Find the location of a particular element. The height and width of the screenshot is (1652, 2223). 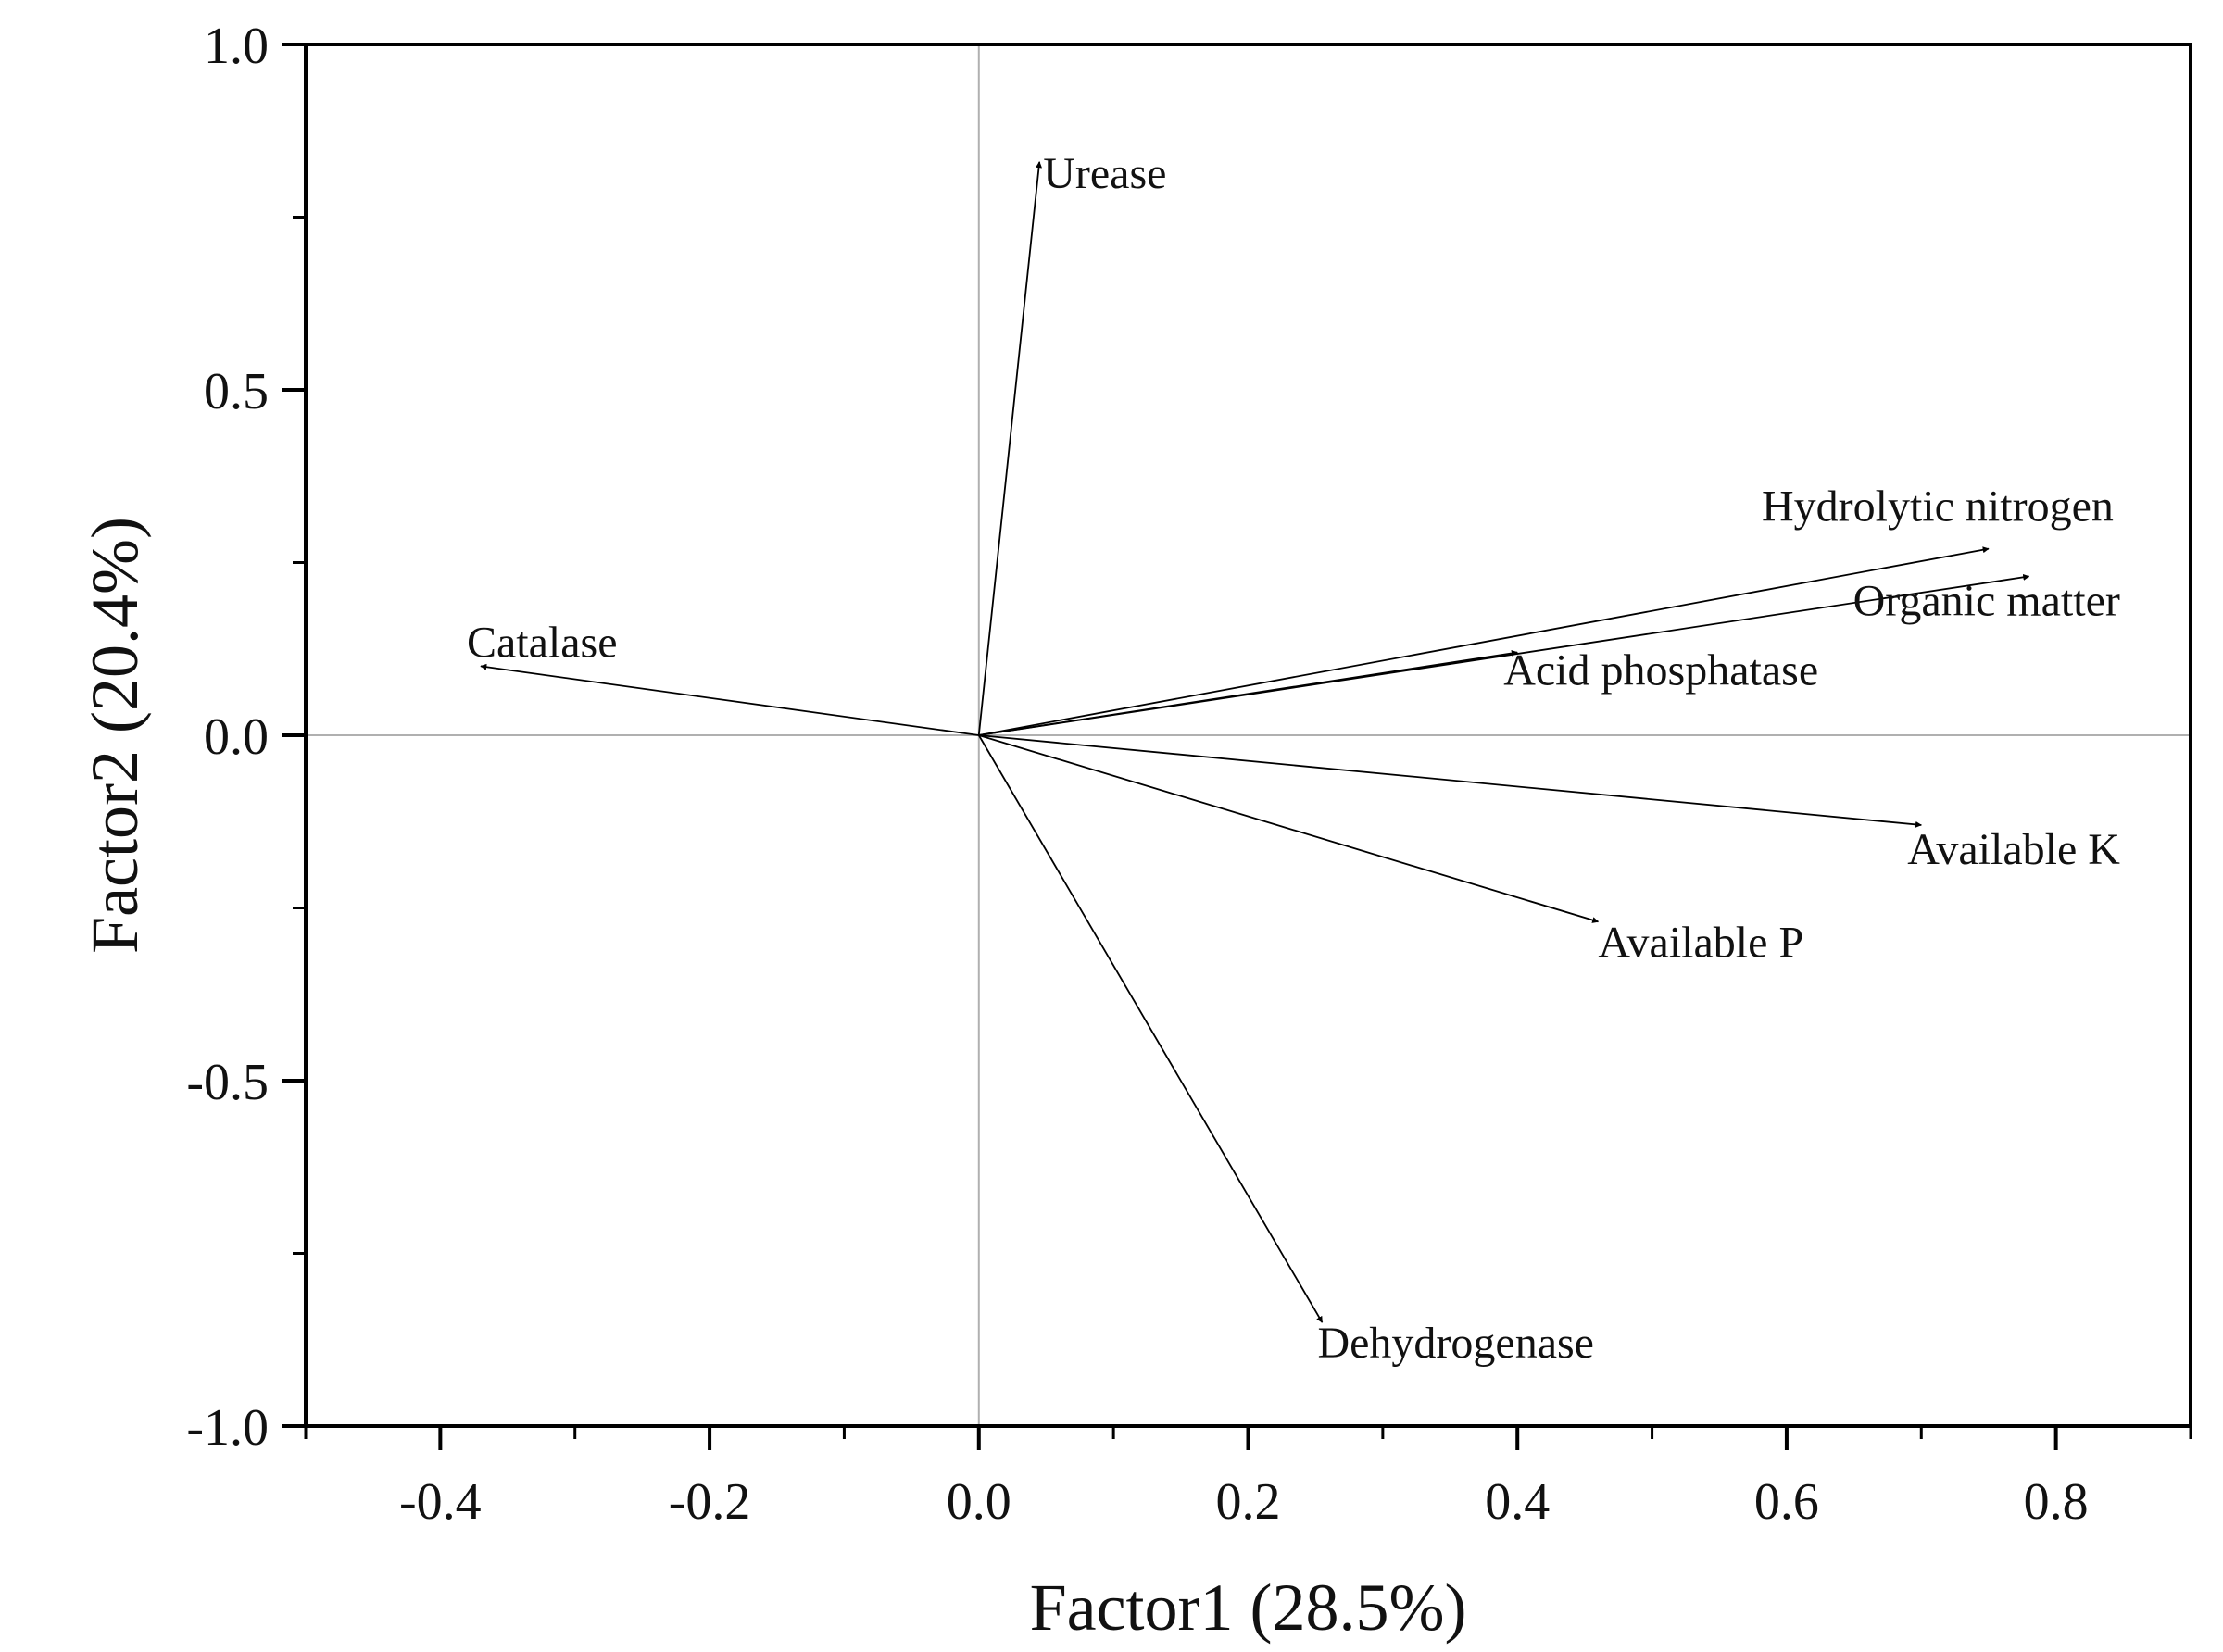

vector-urease is located at coordinates (1010, 448).